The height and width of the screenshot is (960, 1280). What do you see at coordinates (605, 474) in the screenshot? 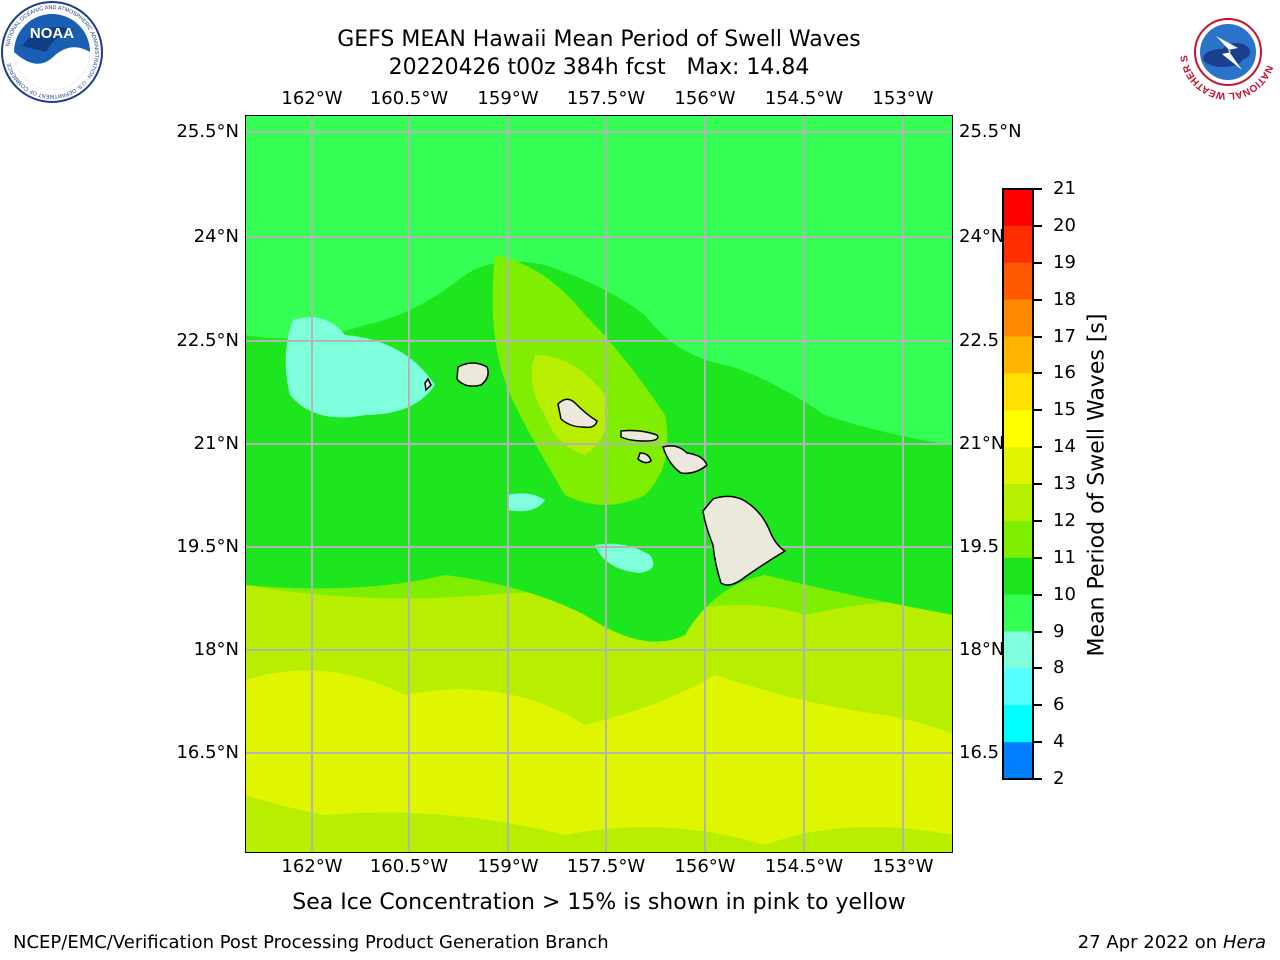
I see `hawaiian-islands` at bounding box center [605, 474].